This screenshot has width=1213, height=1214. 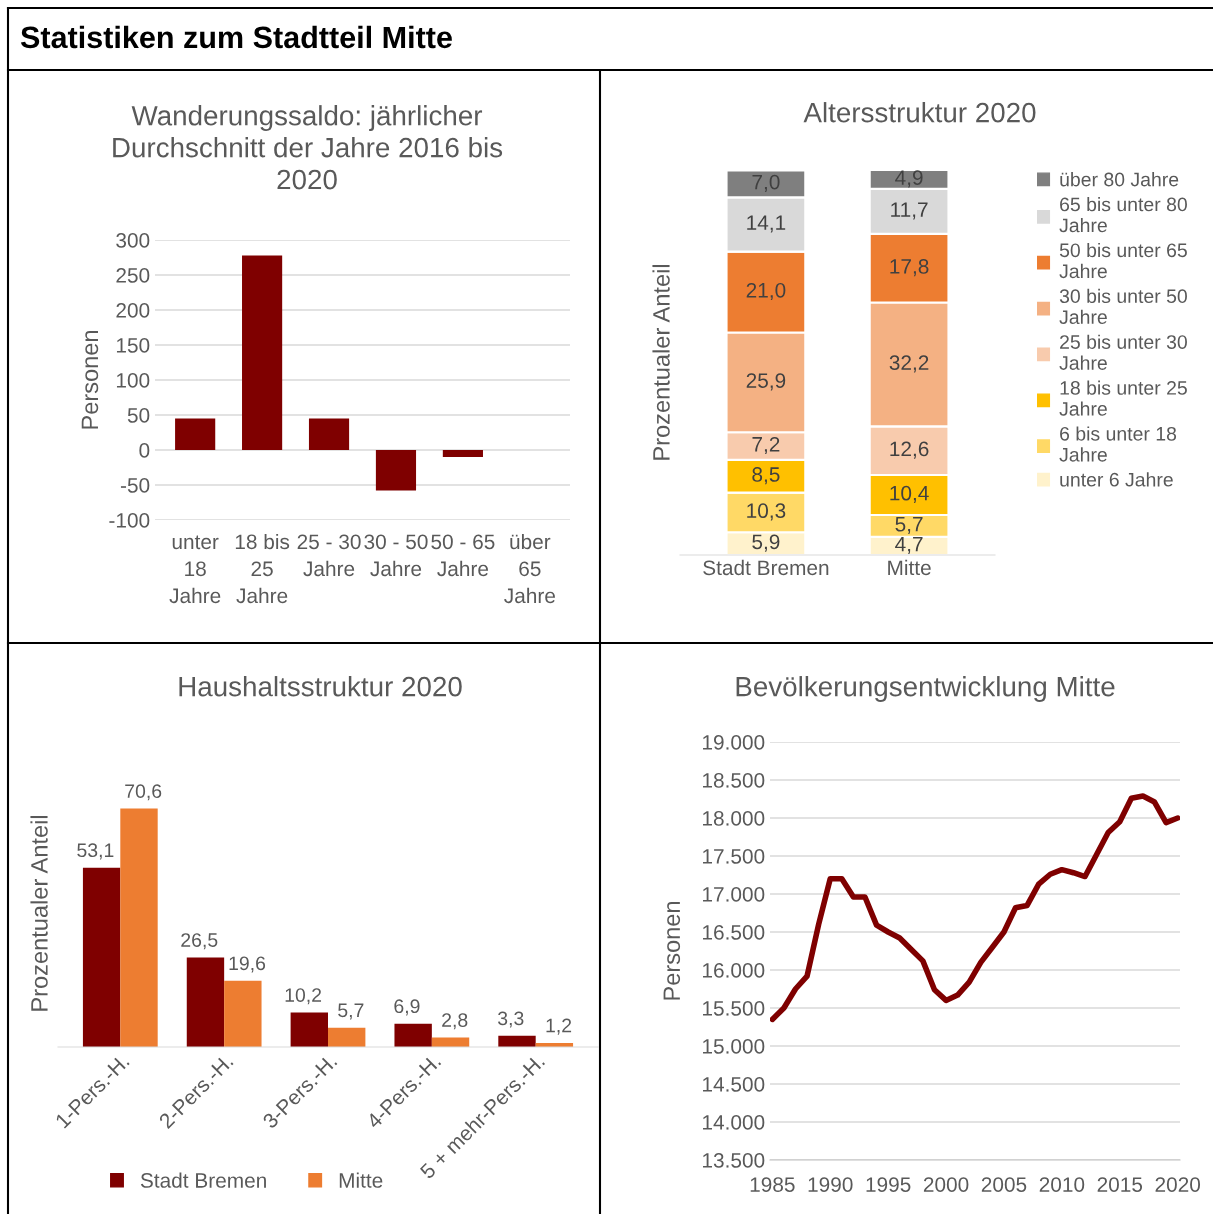 I want to click on data-label: 6,9, so click(x=407, y=1007).